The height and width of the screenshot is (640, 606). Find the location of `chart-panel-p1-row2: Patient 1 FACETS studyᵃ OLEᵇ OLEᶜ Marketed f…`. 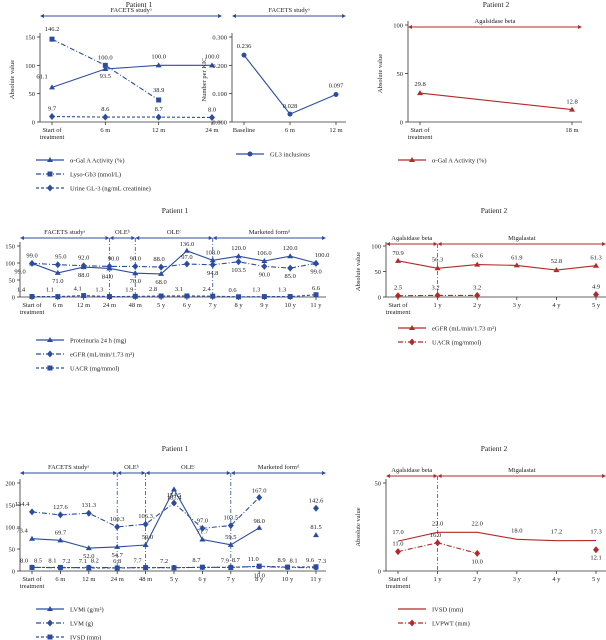

chart-panel-p1-row2: Patient 1 FACETS studyᵃ OLEᵇ OLEᶜ Marketed f… is located at coordinates (167, 289).